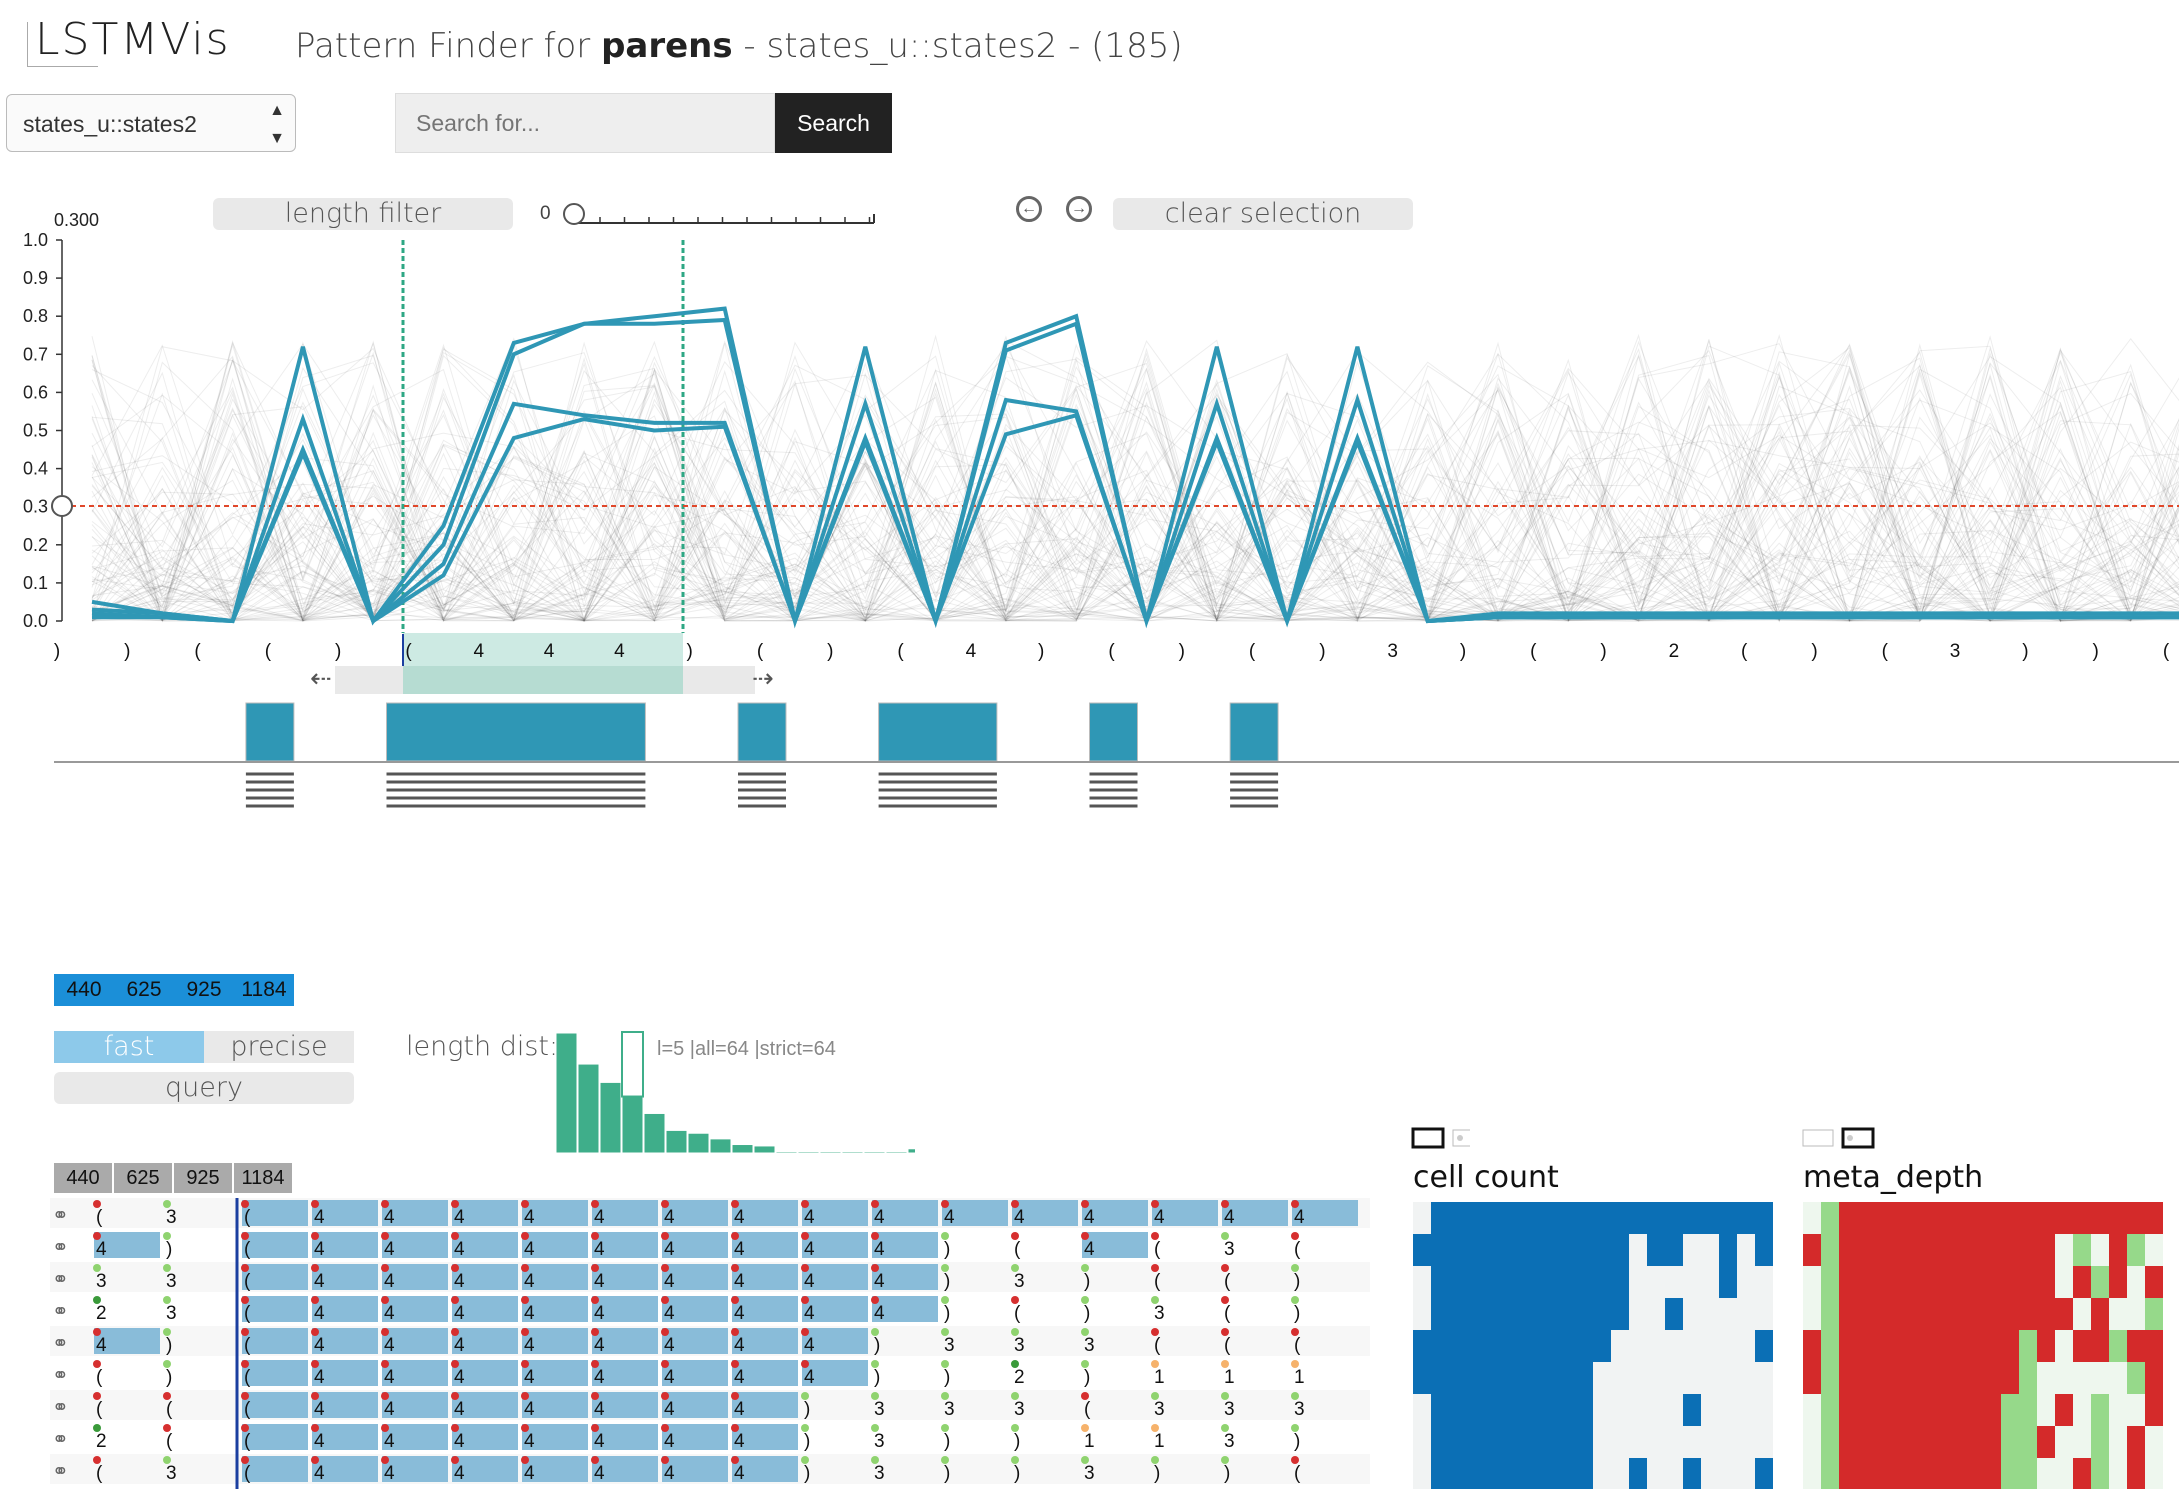  Describe the element at coordinates (129, 1047) in the screenshot. I see `fast-toggle: fast` at that location.